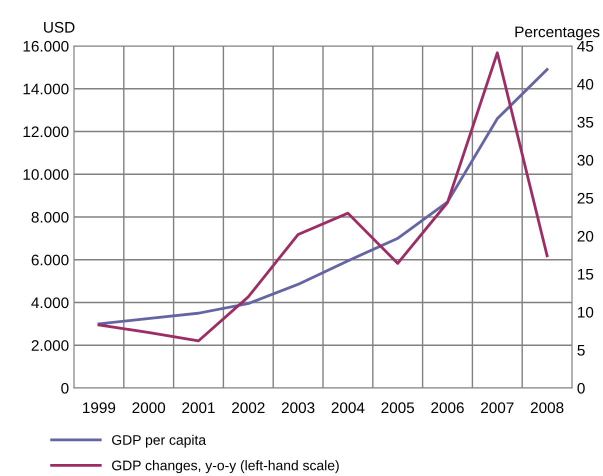 Image resolution: width=603 pixels, height=476 pixels. What do you see at coordinates (50, 260) in the screenshot?
I see `y-tick-label: 6.000` at bounding box center [50, 260].